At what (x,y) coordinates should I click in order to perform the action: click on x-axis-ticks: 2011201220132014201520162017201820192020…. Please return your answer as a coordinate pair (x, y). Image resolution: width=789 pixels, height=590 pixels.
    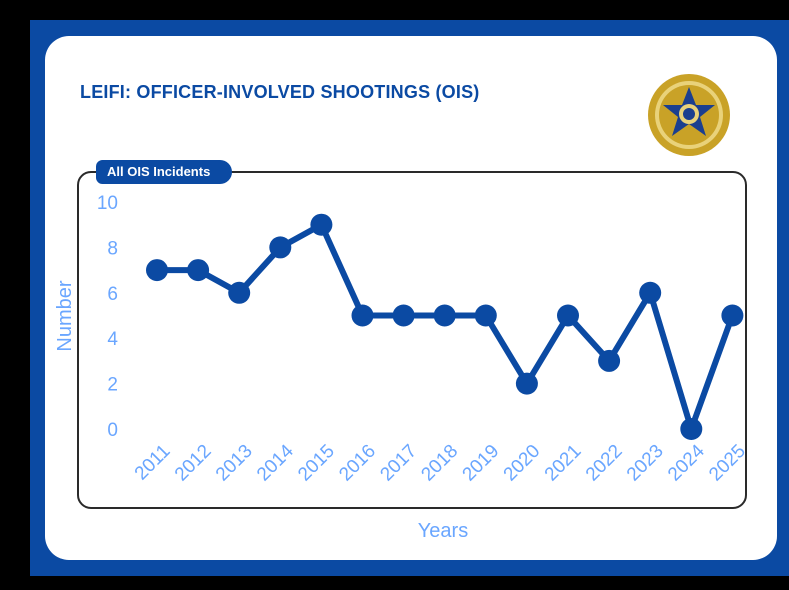
    Looking at the image, I should click on (440, 462).